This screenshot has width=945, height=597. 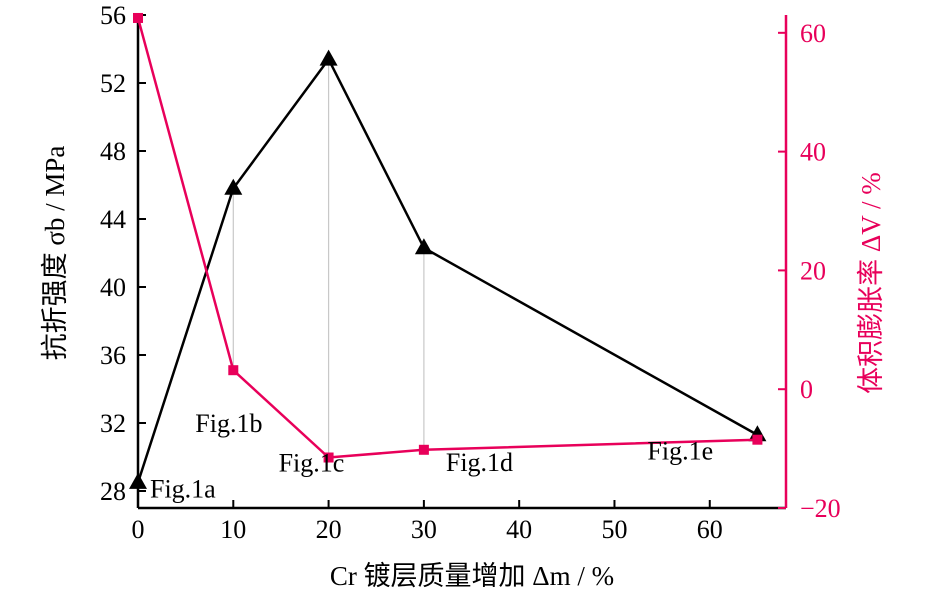 What do you see at coordinates (813, 152) in the screenshot?
I see `y-right-tick-label: 40` at bounding box center [813, 152].